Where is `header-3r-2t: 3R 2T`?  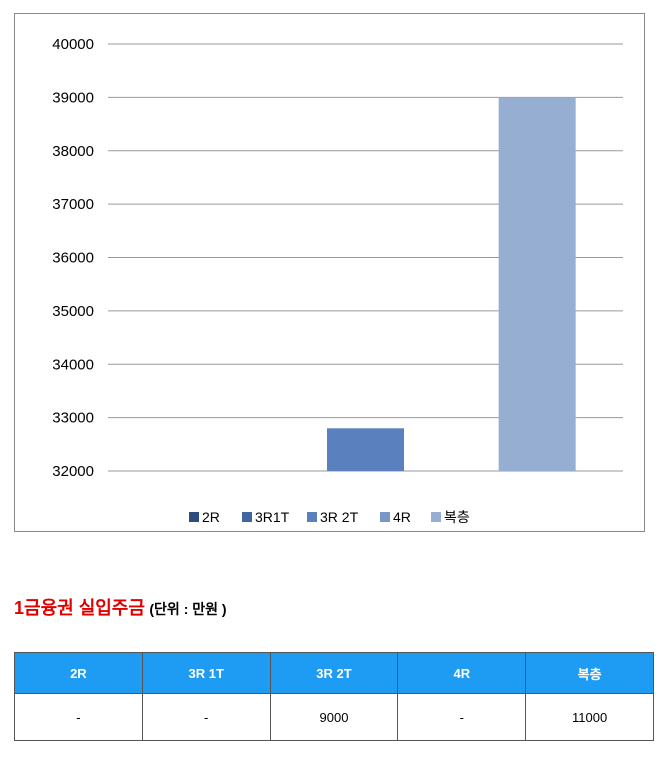 header-3r-2t: 3R 2T is located at coordinates (334, 673).